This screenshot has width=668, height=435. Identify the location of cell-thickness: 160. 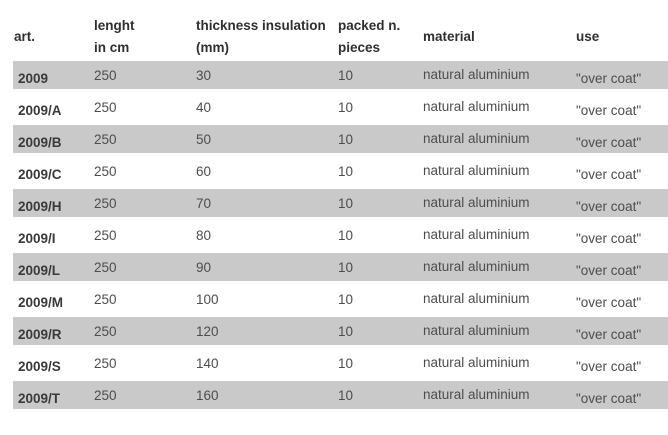
(207, 395).